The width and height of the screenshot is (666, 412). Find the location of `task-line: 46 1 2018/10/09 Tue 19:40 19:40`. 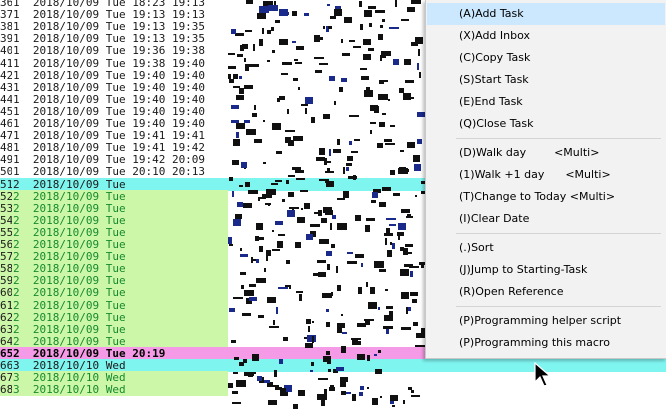

task-line: 46 1 2018/10/09 Tue 19:40 19:40 is located at coordinates (333, 123).